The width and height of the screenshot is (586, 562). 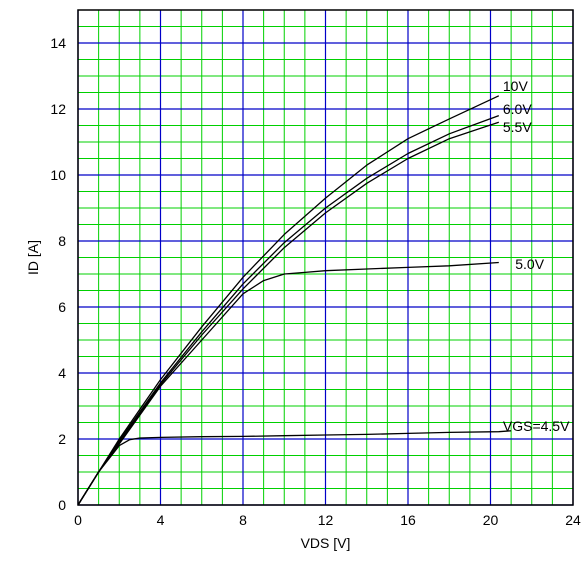 What do you see at coordinates (62, 373) in the screenshot?
I see `y-tick-label: 4` at bounding box center [62, 373].